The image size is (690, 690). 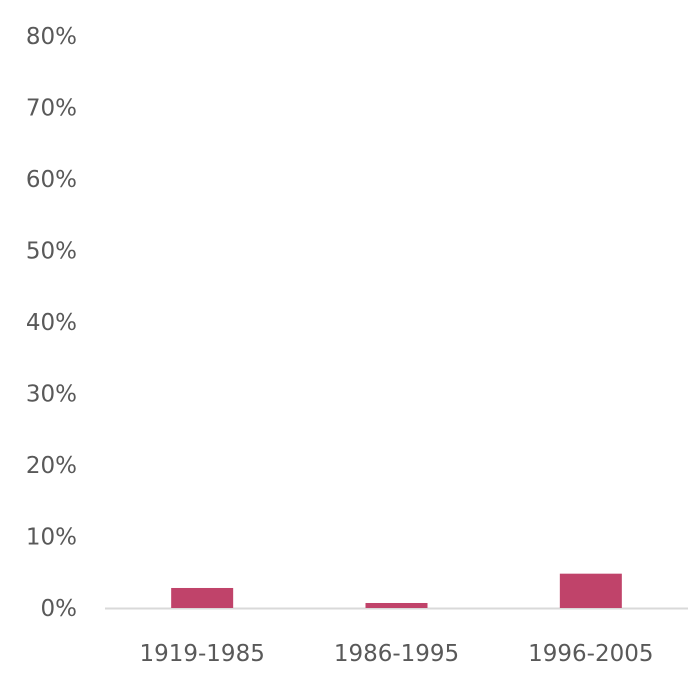 I want to click on y-tick-label: 50%, so click(x=51, y=252).